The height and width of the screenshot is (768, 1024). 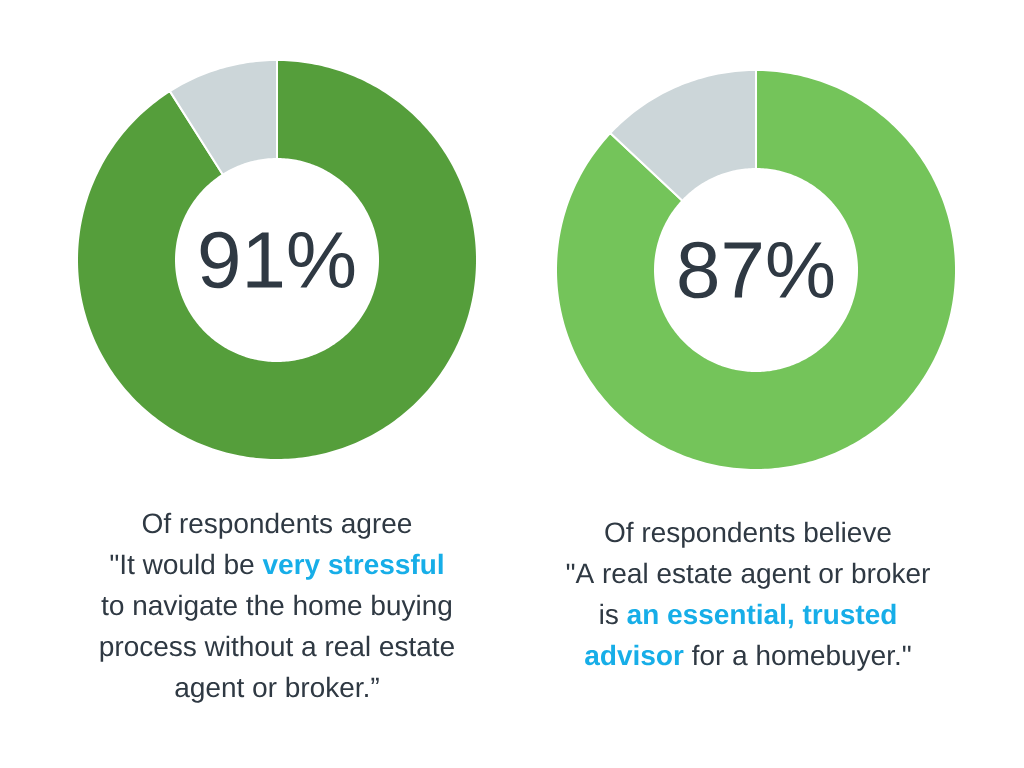 What do you see at coordinates (276, 566) in the screenshot?
I see `text: "It would be very stressful` at bounding box center [276, 566].